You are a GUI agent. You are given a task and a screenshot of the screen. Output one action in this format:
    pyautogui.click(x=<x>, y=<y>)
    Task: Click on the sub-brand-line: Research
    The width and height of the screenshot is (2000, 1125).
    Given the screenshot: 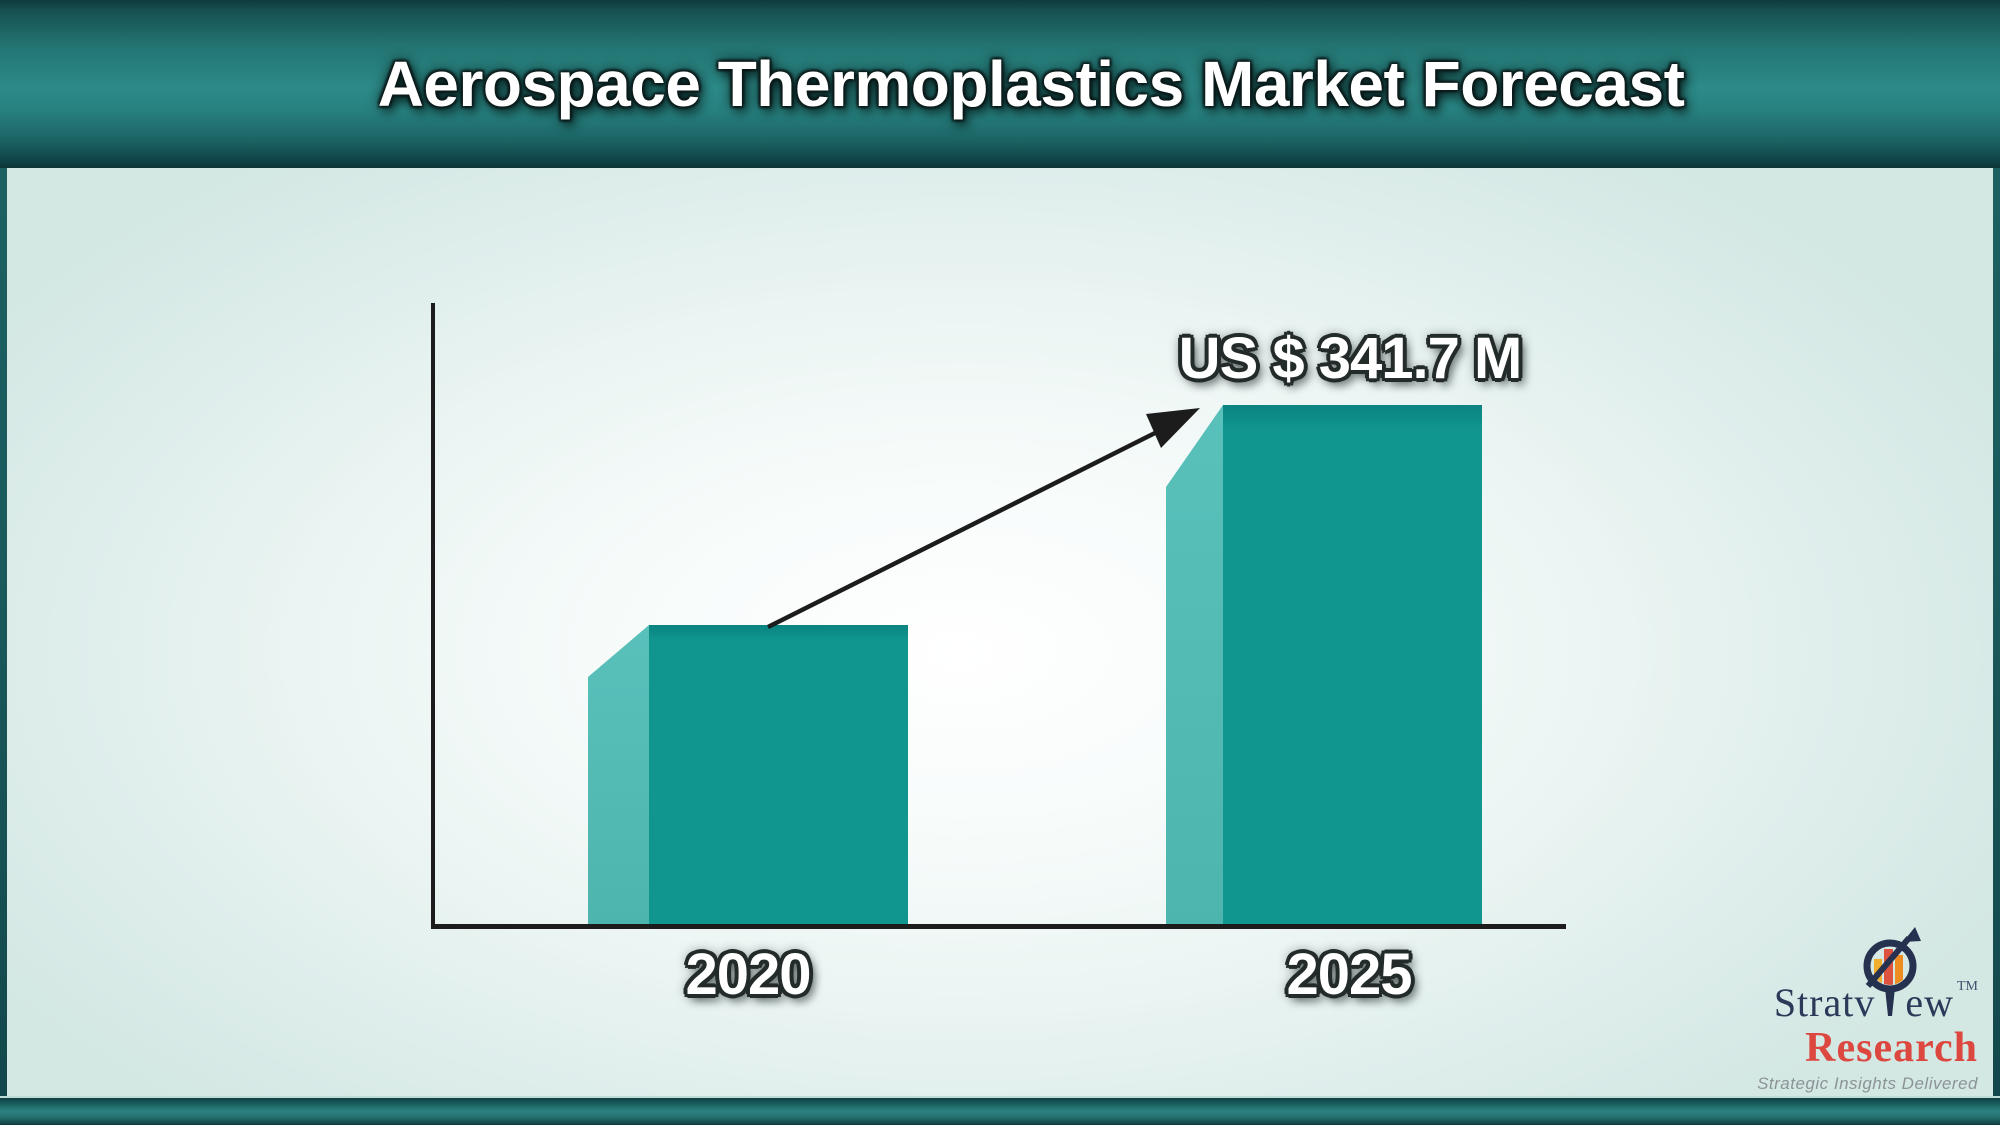 What is the action you would take?
    pyautogui.click(x=1867, y=1048)
    